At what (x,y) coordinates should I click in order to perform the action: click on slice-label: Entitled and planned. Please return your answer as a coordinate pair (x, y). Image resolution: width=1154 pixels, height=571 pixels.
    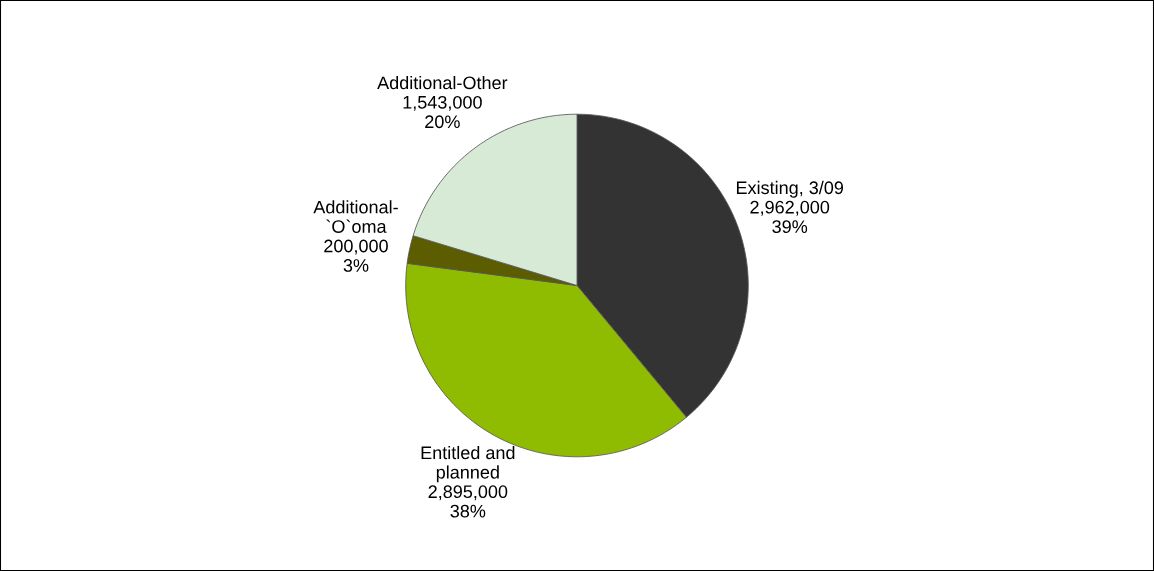
    Looking at the image, I should click on (468, 464).